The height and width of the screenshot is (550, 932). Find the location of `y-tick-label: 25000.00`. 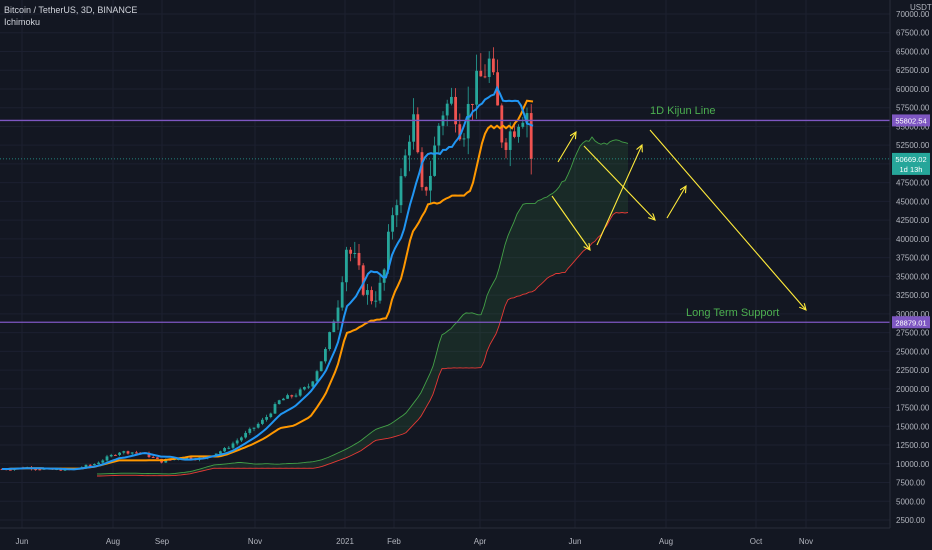

y-tick-label: 25000.00 is located at coordinates (913, 351).